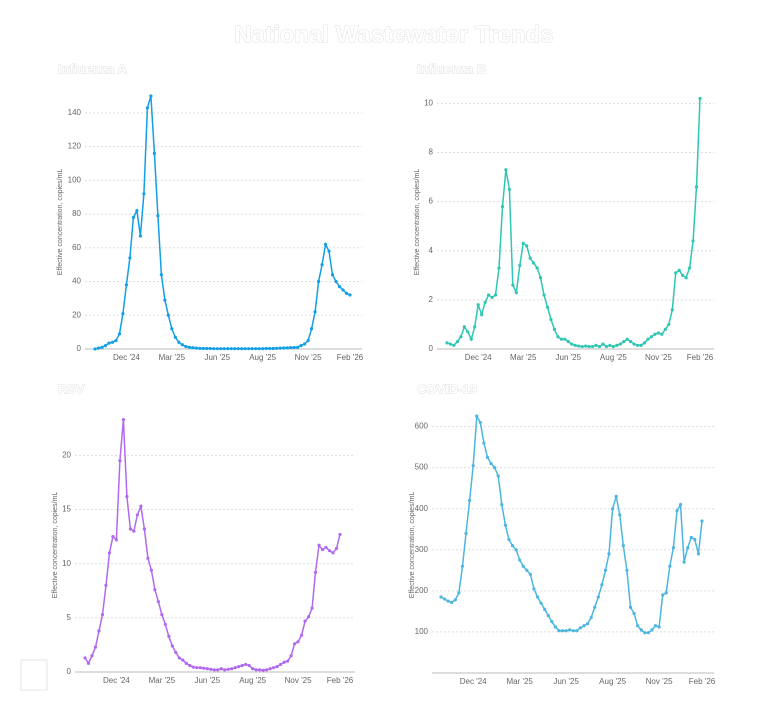  What do you see at coordinates (71, 388) in the screenshot?
I see `panel-title: RSV` at bounding box center [71, 388].